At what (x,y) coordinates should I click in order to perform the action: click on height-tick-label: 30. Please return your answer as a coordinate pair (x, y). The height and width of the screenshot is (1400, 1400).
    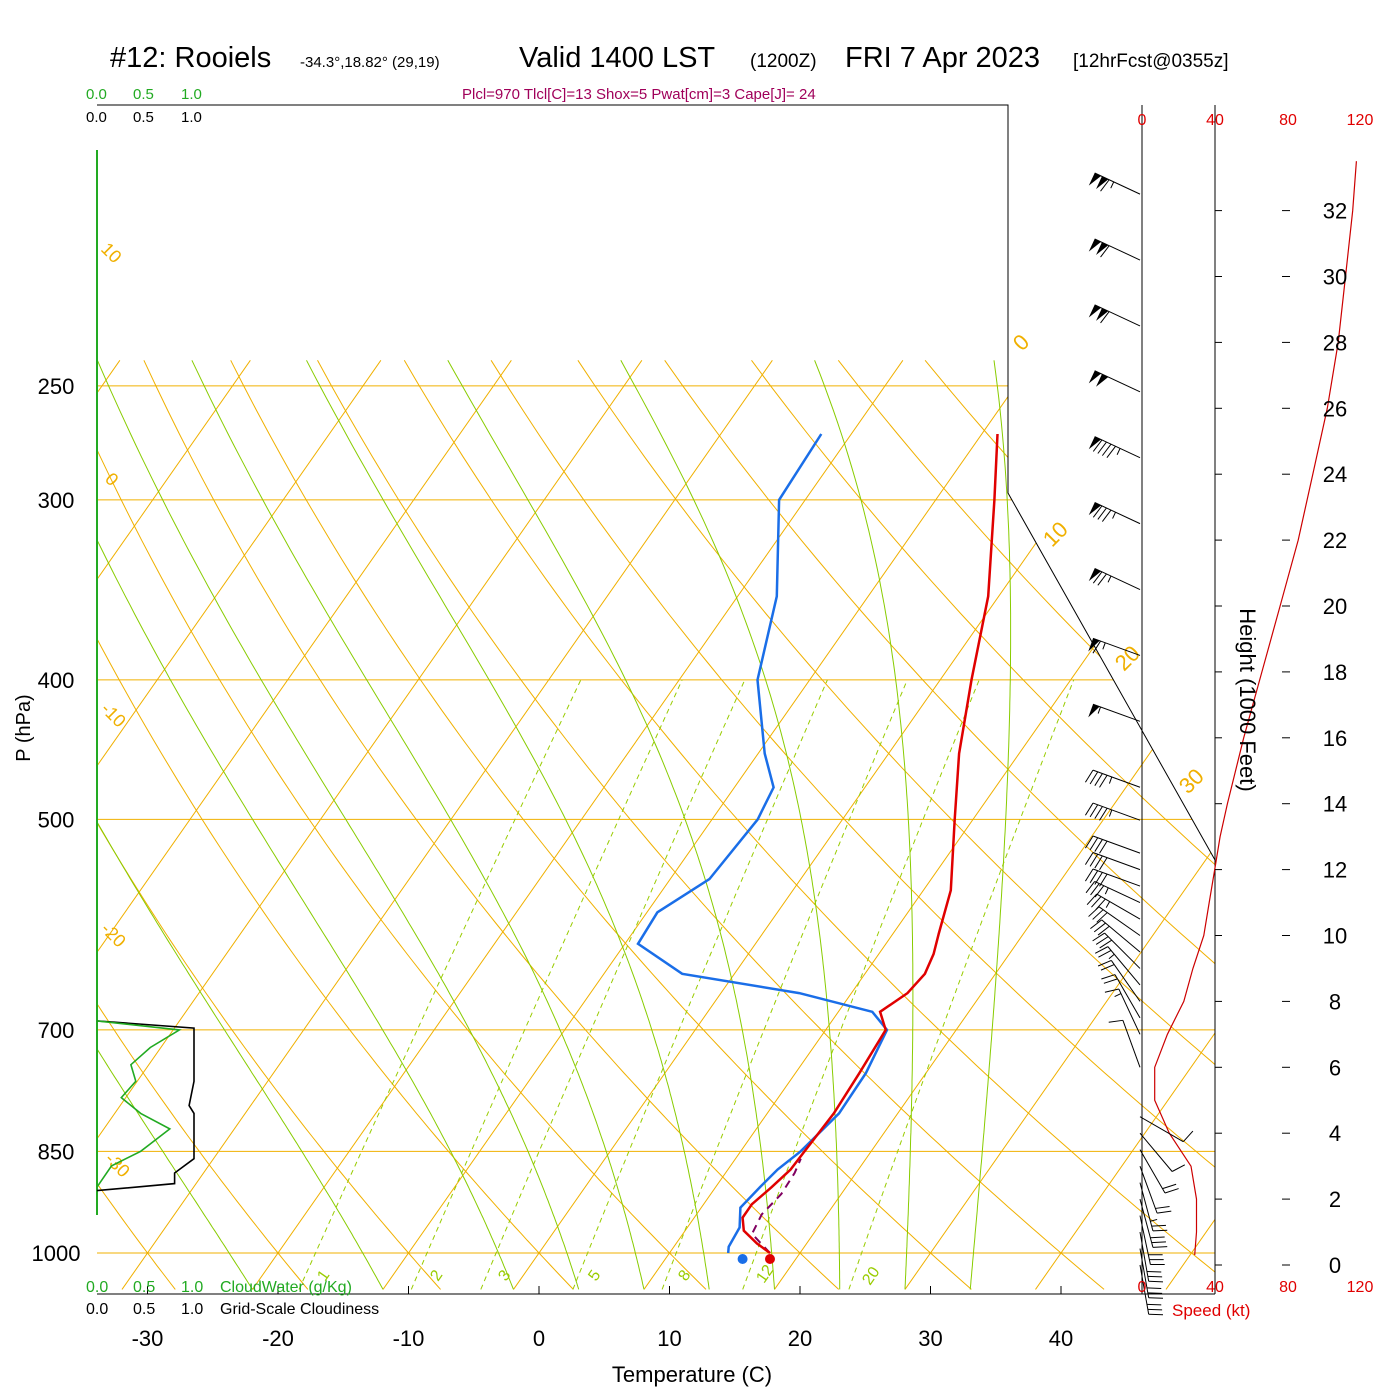
    Looking at the image, I should click on (1335, 277).